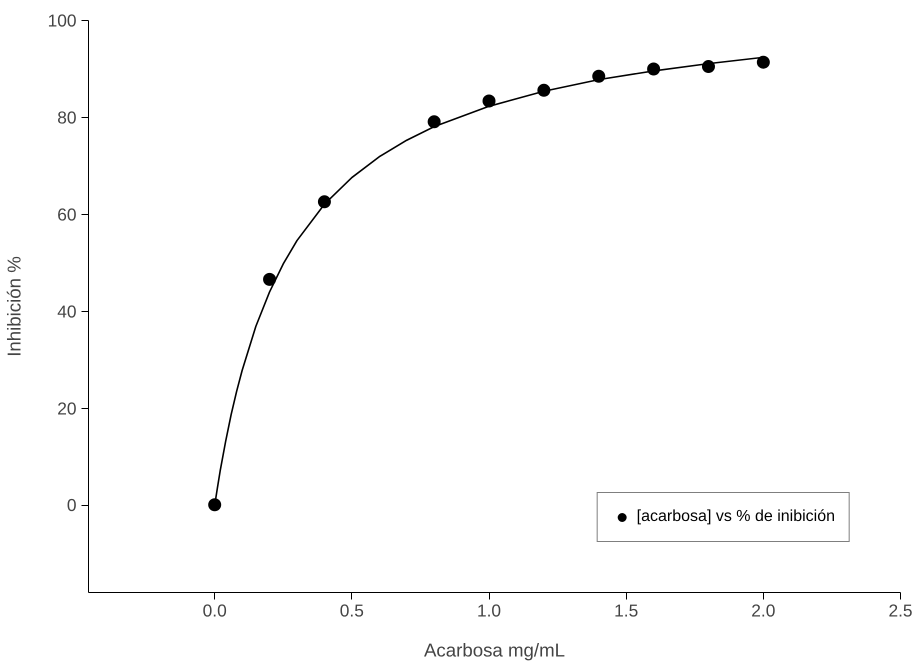 Image resolution: width=915 pixels, height=663 pixels. What do you see at coordinates (71, 505) in the screenshot?
I see `y-tick-label: 0` at bounding box center [71, 505].